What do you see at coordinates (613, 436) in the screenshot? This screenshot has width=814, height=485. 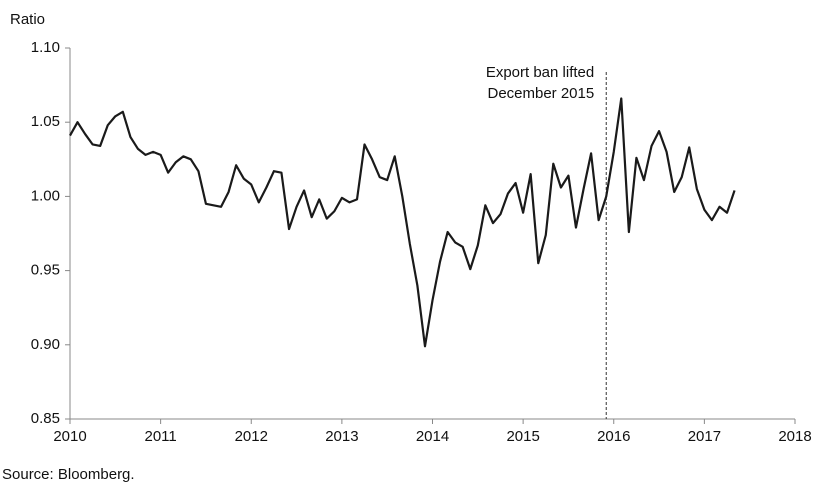 I see `x-tick-label: 2016` at bounding box center [613, 436].